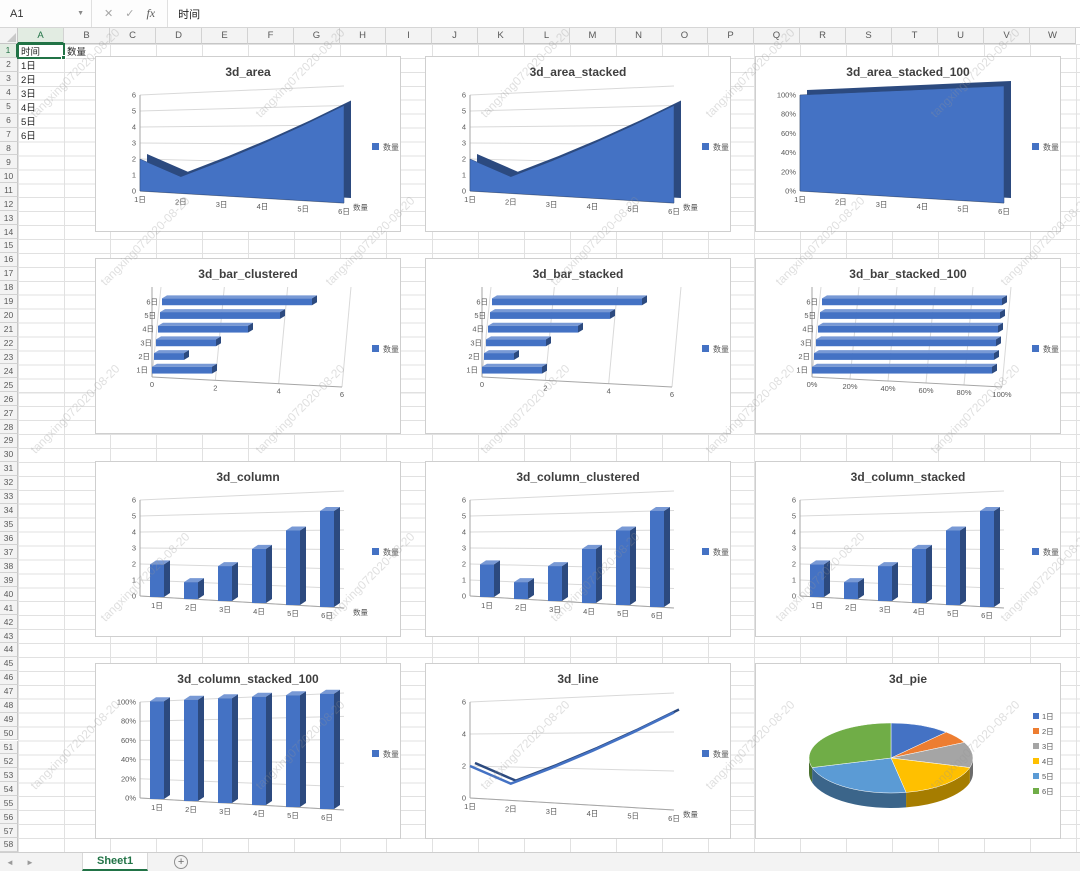  I want to click on row-header-22: 22, so click(9, 343).